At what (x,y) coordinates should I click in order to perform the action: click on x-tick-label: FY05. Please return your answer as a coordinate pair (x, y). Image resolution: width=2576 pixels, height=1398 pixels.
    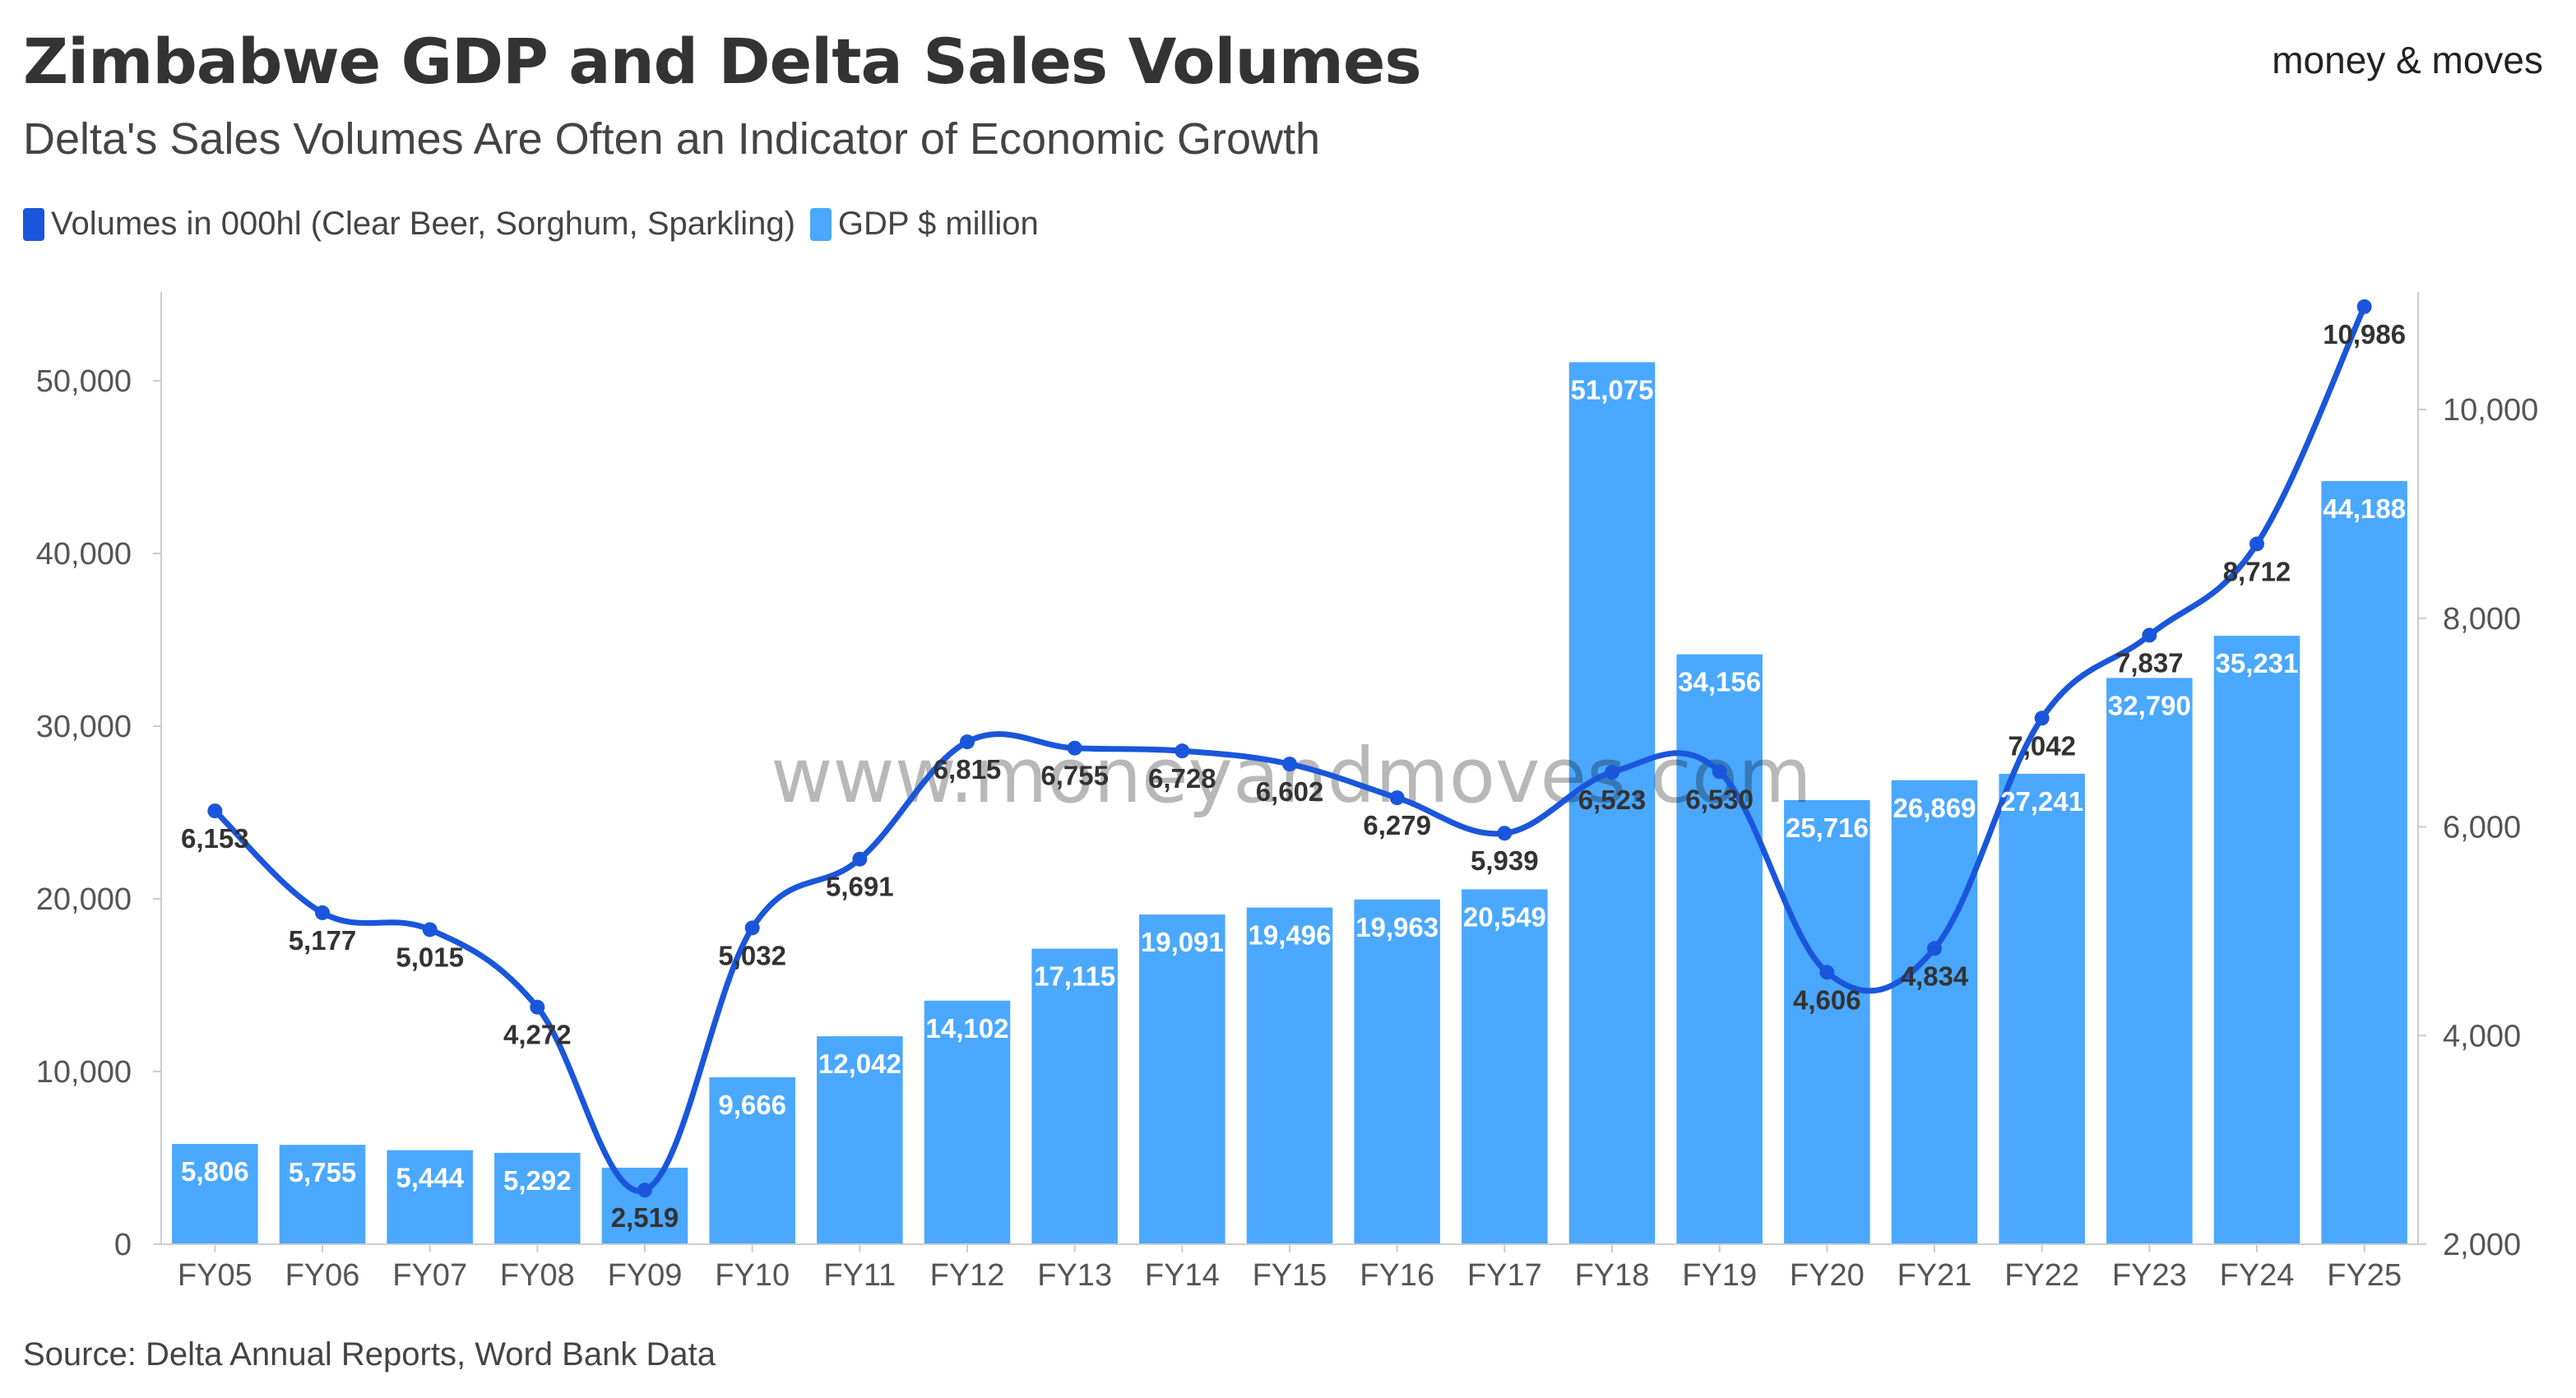
    Looking at the image, I should click on (215, 1276).